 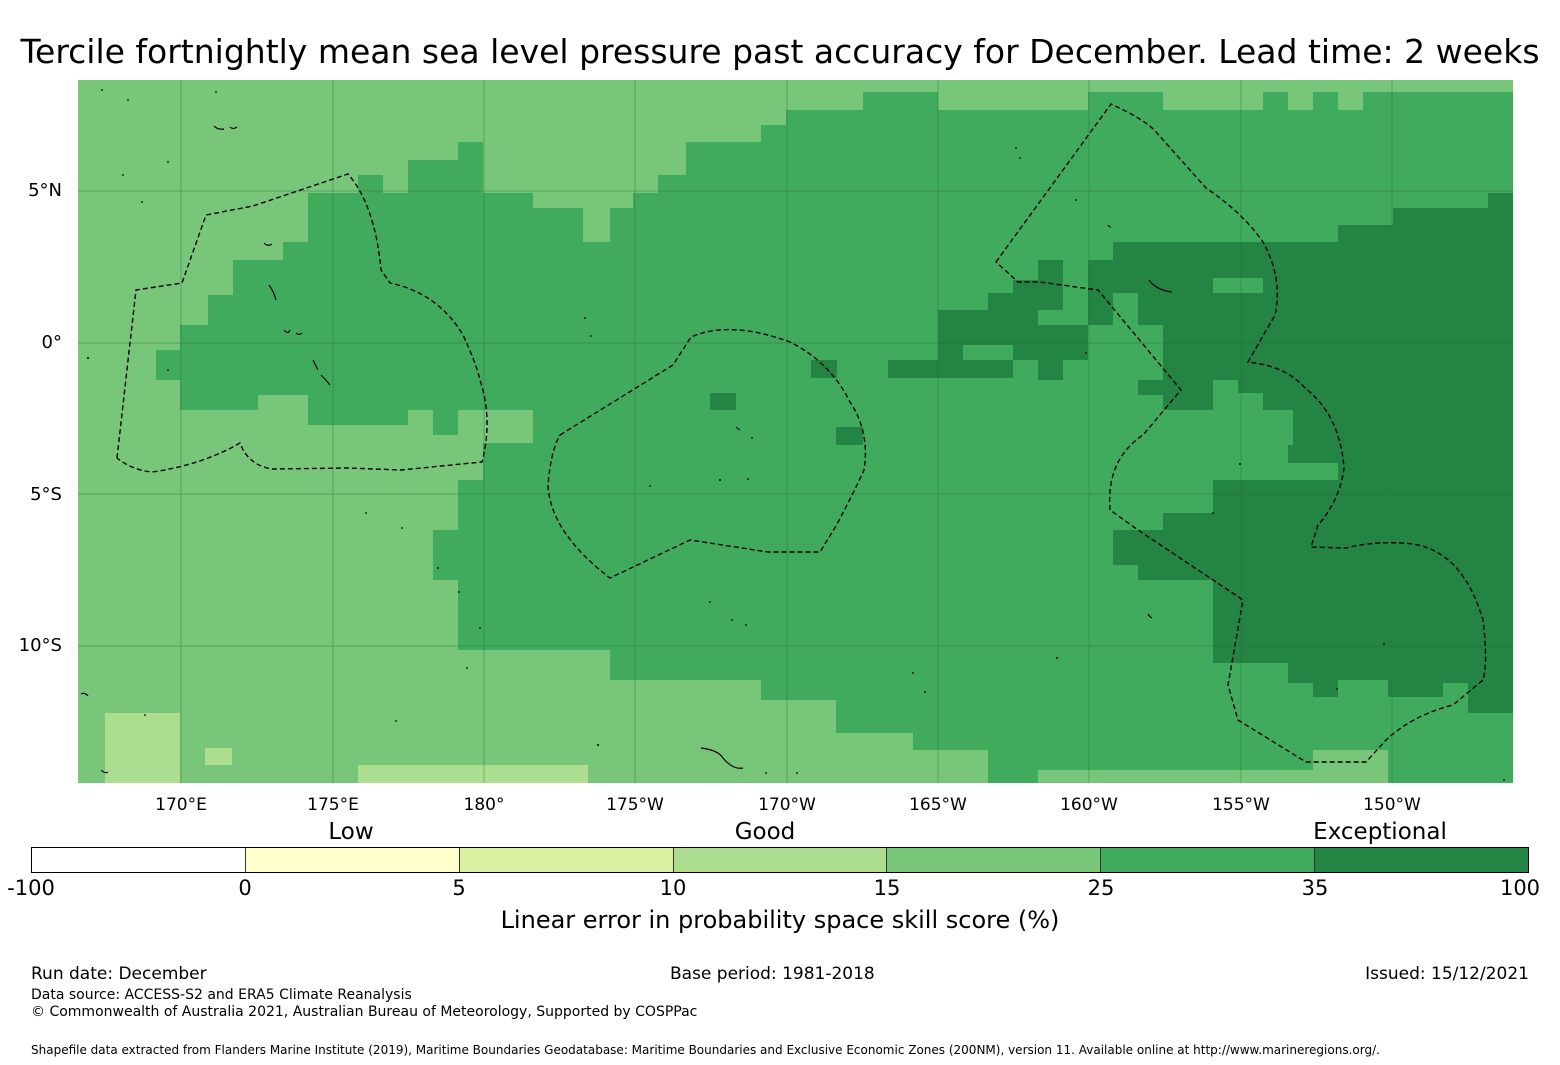 What do you see at coordinates (765, 832) in the screenshot?
I see `category-label-good: Good` at bounding box center [765, 832].